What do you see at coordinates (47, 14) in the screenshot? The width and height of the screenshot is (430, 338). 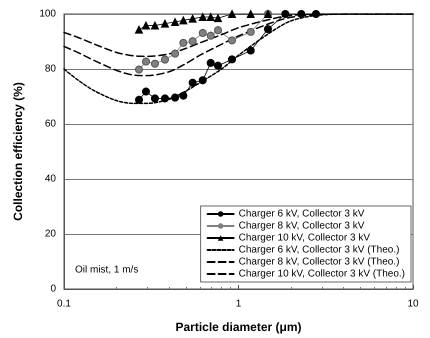 I see `y-tick-label: 100` at bounding box center [47, 14].